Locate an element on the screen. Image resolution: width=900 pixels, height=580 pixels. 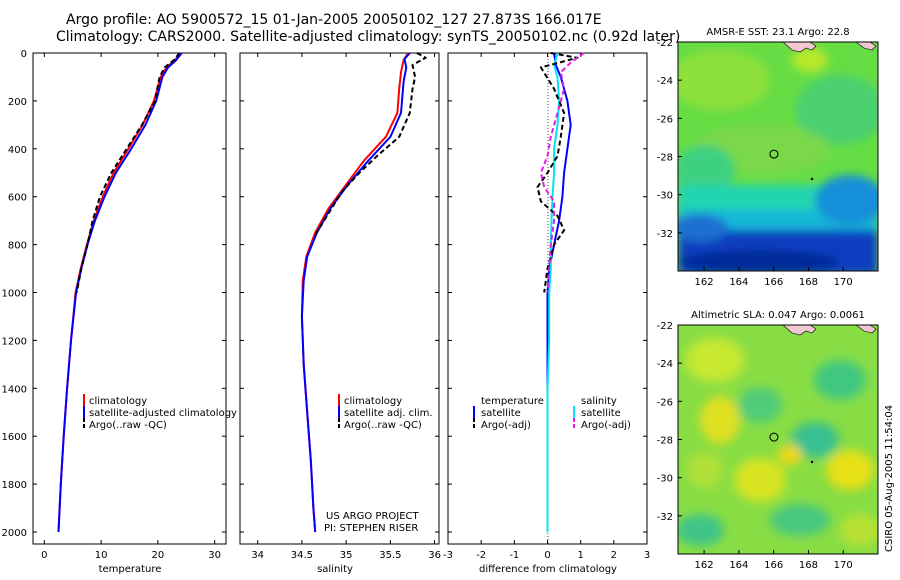
x-tick-label: 3 is located at coordinates (647, 555).